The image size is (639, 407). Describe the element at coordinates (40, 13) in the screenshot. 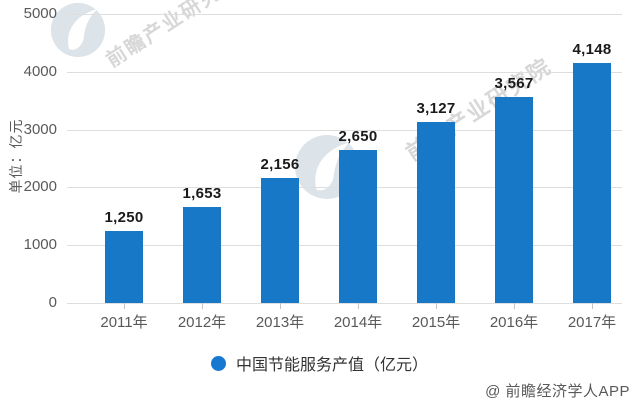

I see `y-axis-tick-label: 5000` at that location.